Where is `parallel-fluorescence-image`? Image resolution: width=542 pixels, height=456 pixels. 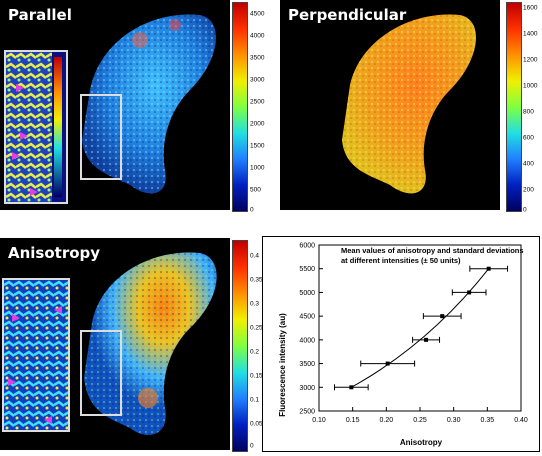
parallel-fluorescence-image is located at coordinates (149, 104).